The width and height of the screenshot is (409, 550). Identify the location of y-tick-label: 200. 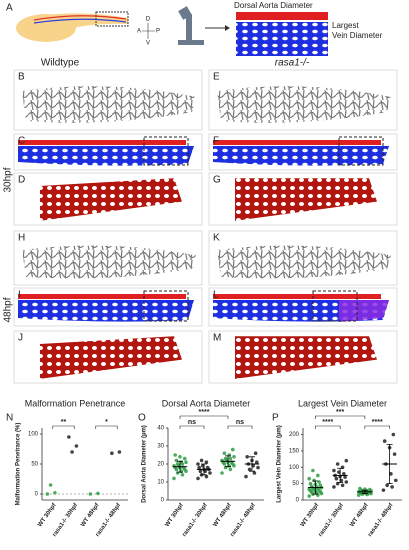
(294, 435).